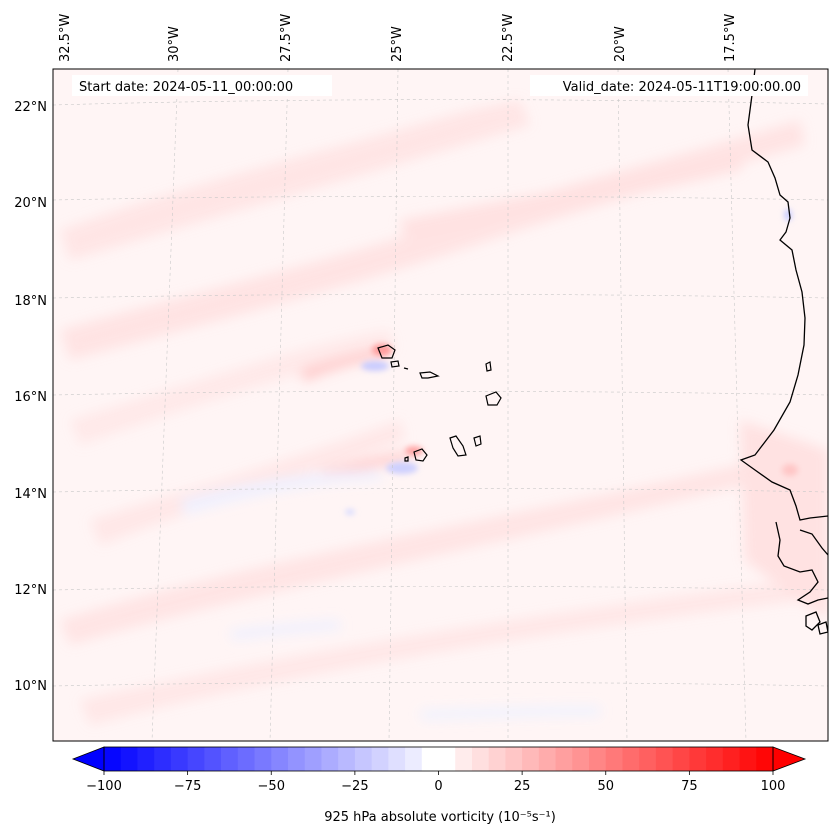  Describe the element at coordinates (789, 759) in the screenshot. I see `colorbar-high-extension` at that location.